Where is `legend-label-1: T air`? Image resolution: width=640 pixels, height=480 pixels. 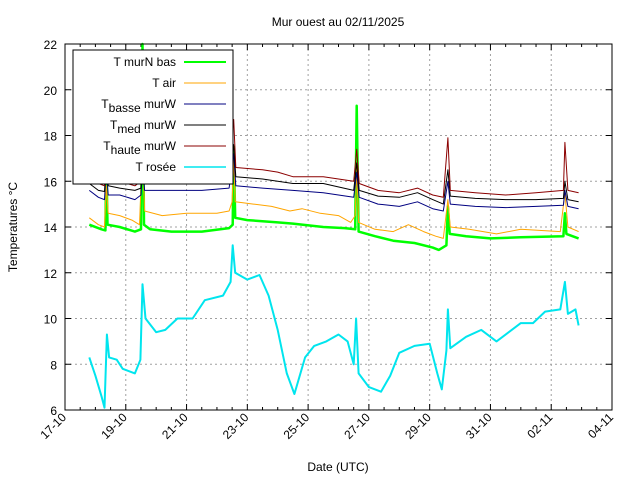 legend-label-1: T air is located at coordinates (164, 83).